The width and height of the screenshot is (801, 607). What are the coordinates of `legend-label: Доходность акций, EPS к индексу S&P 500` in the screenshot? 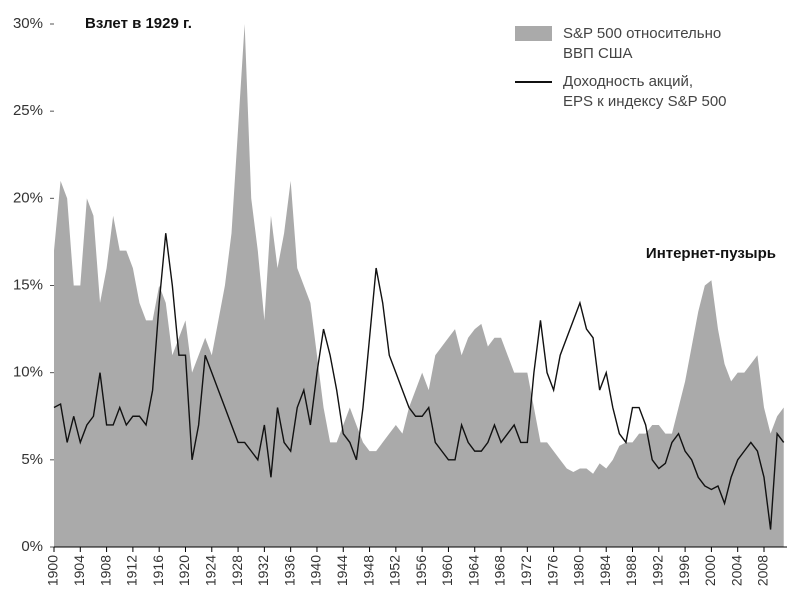 It's located at (645, 91).